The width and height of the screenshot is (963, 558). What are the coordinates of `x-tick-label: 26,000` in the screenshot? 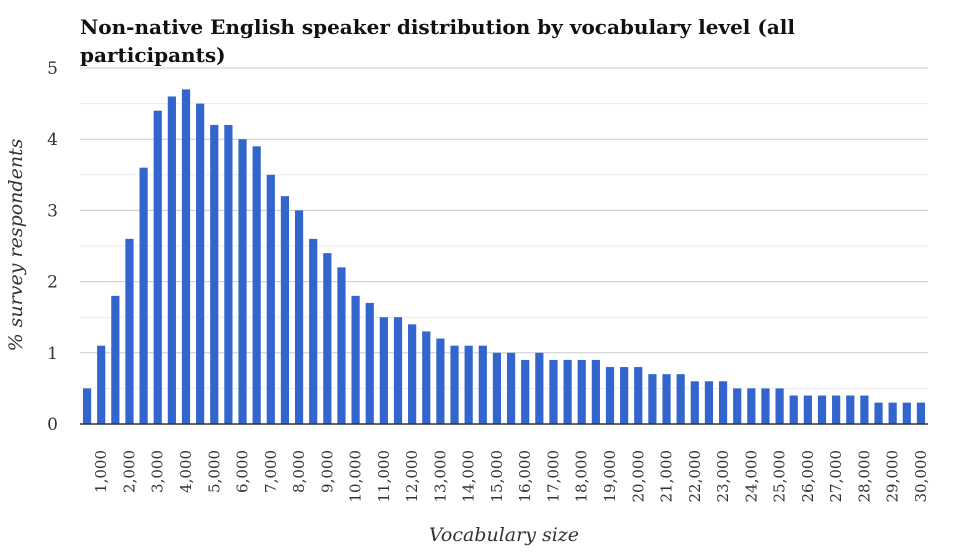 It's located at (808, 476).